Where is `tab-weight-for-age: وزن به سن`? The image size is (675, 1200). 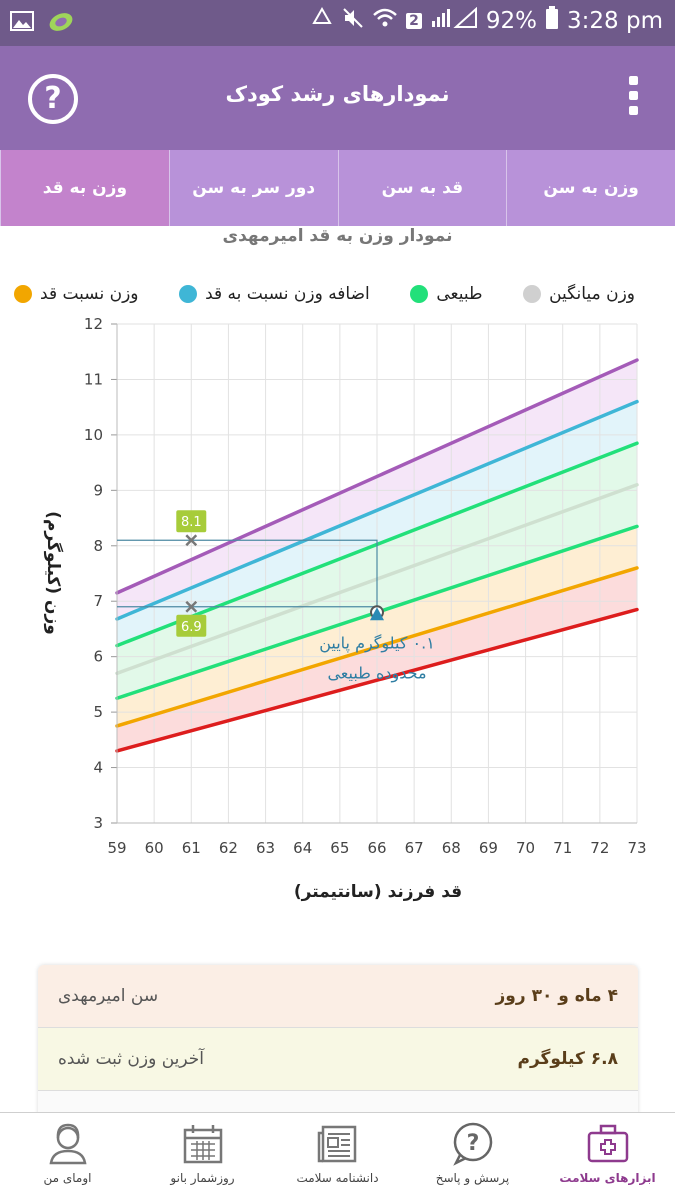
tab-weight-for-age: وزن به سن is located at coordinates (590, 188).